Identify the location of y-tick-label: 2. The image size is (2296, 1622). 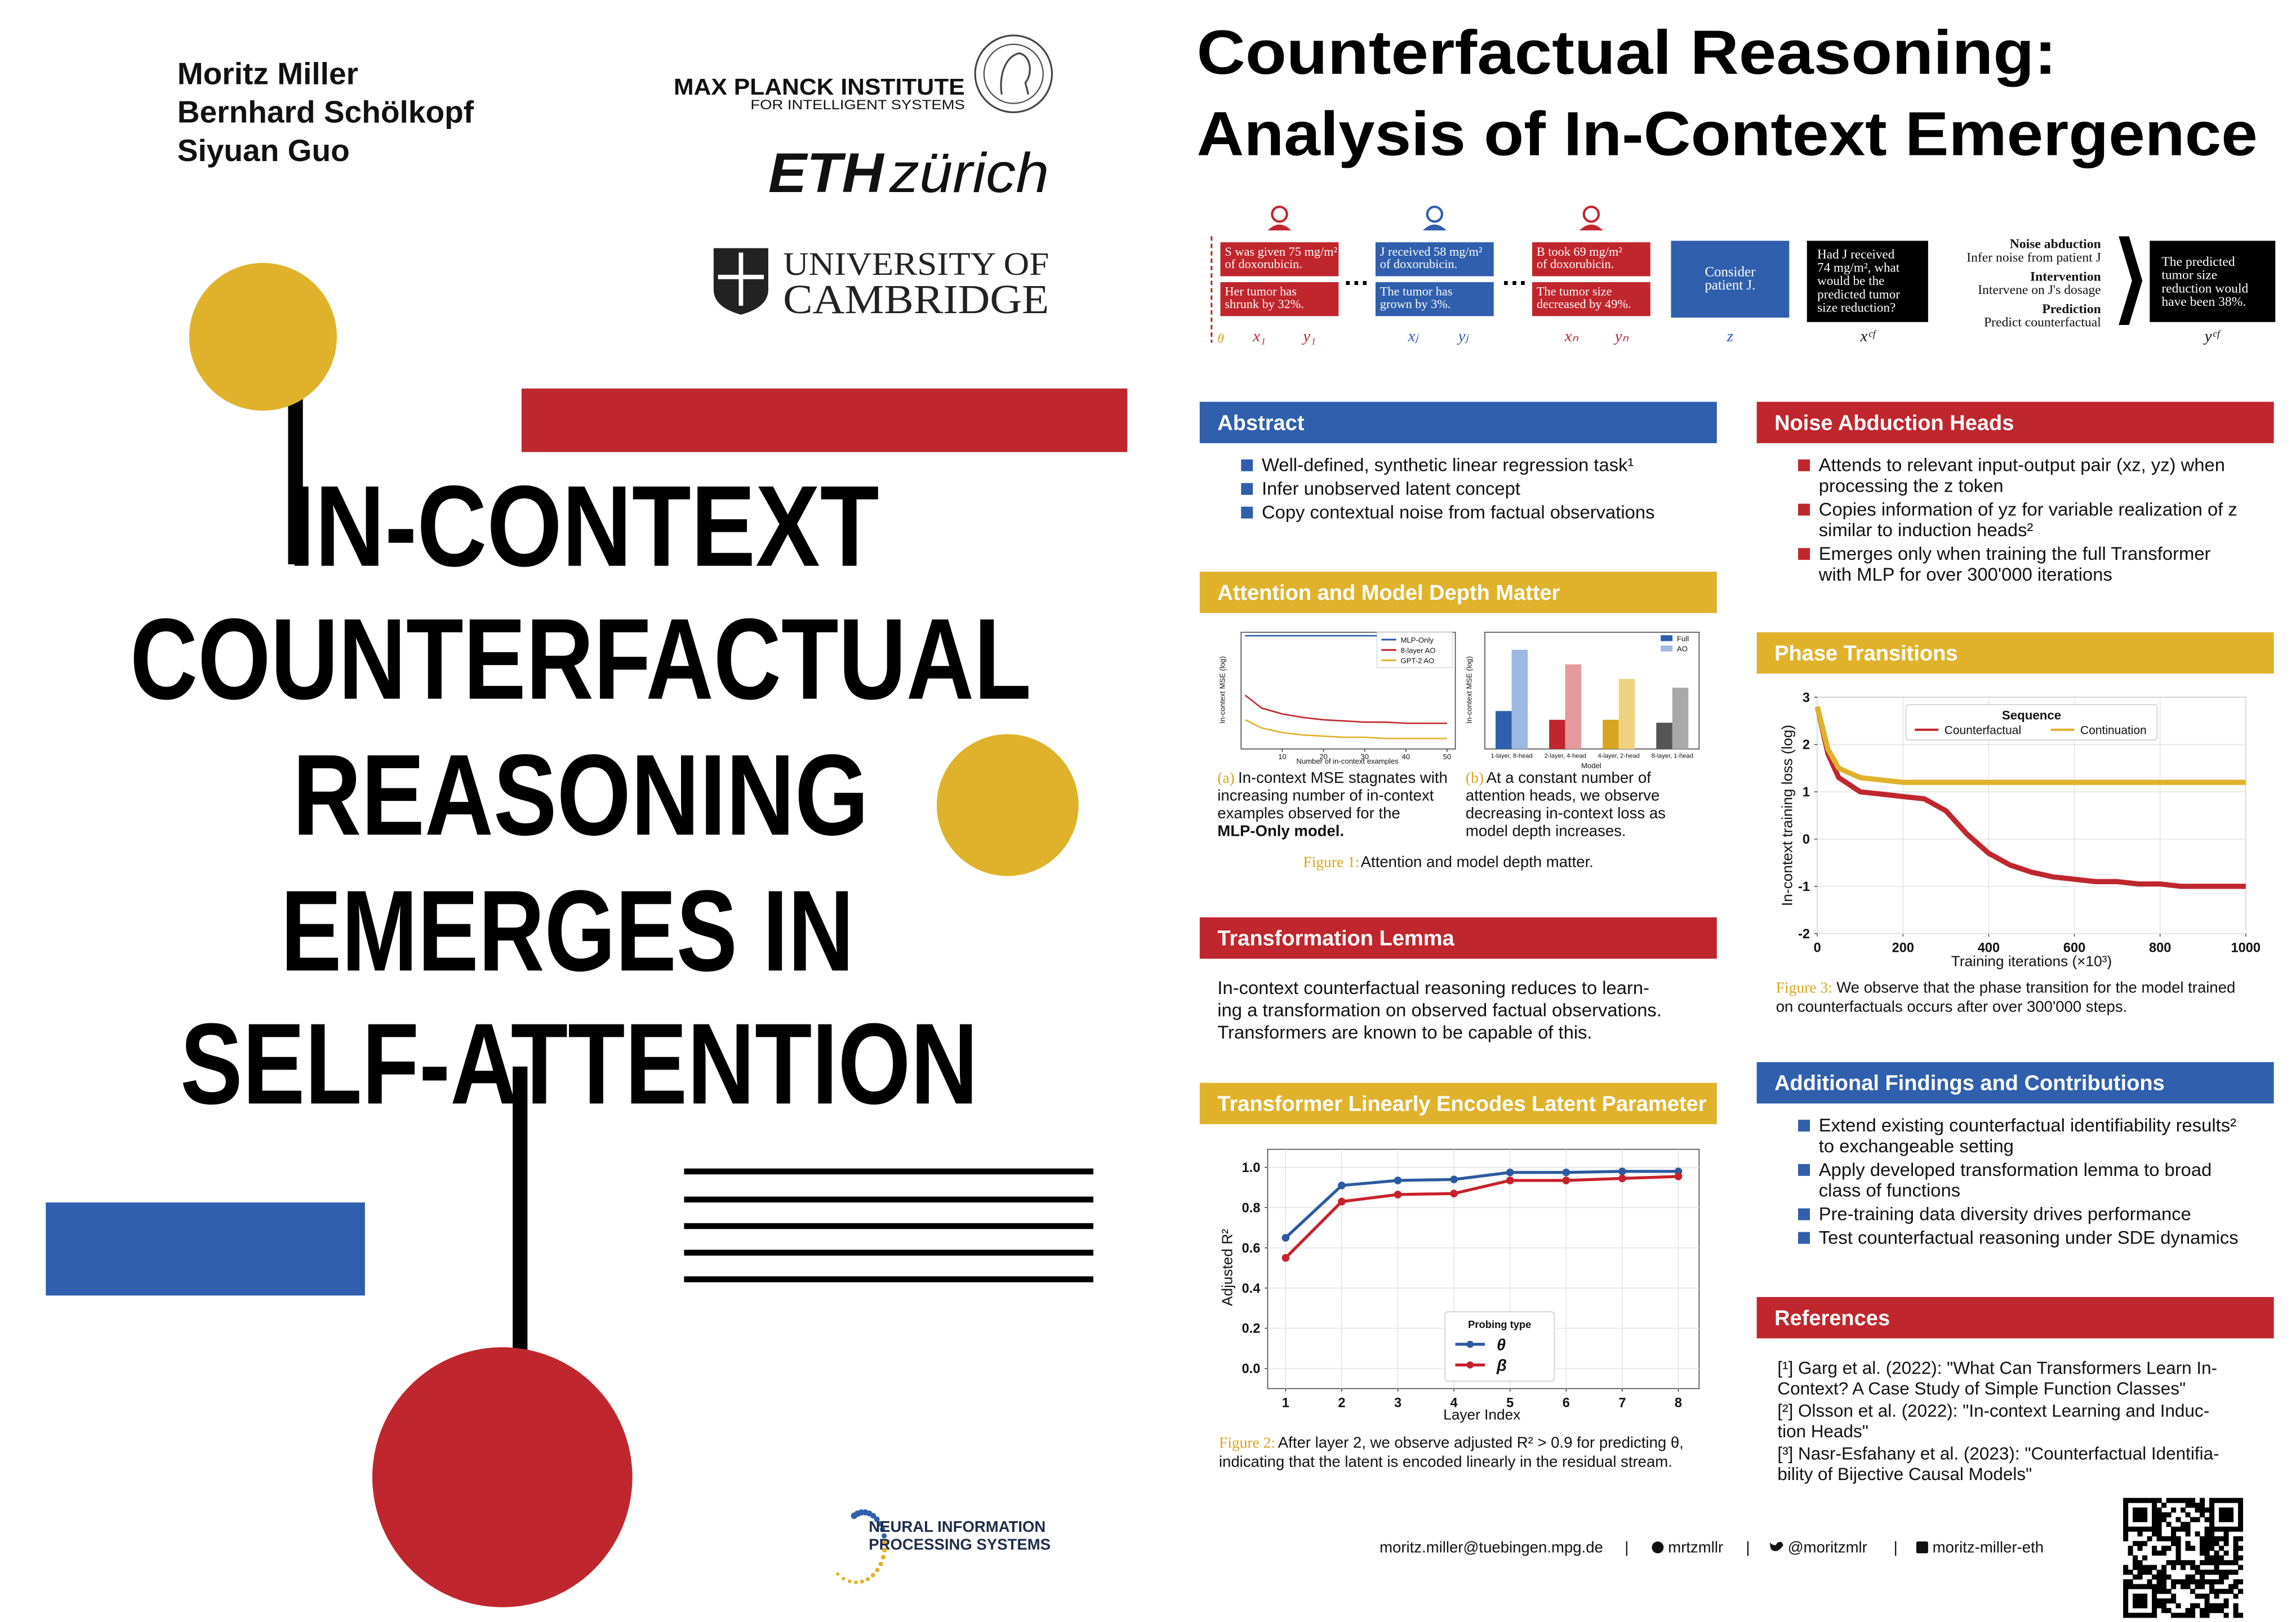
(1806, 745).